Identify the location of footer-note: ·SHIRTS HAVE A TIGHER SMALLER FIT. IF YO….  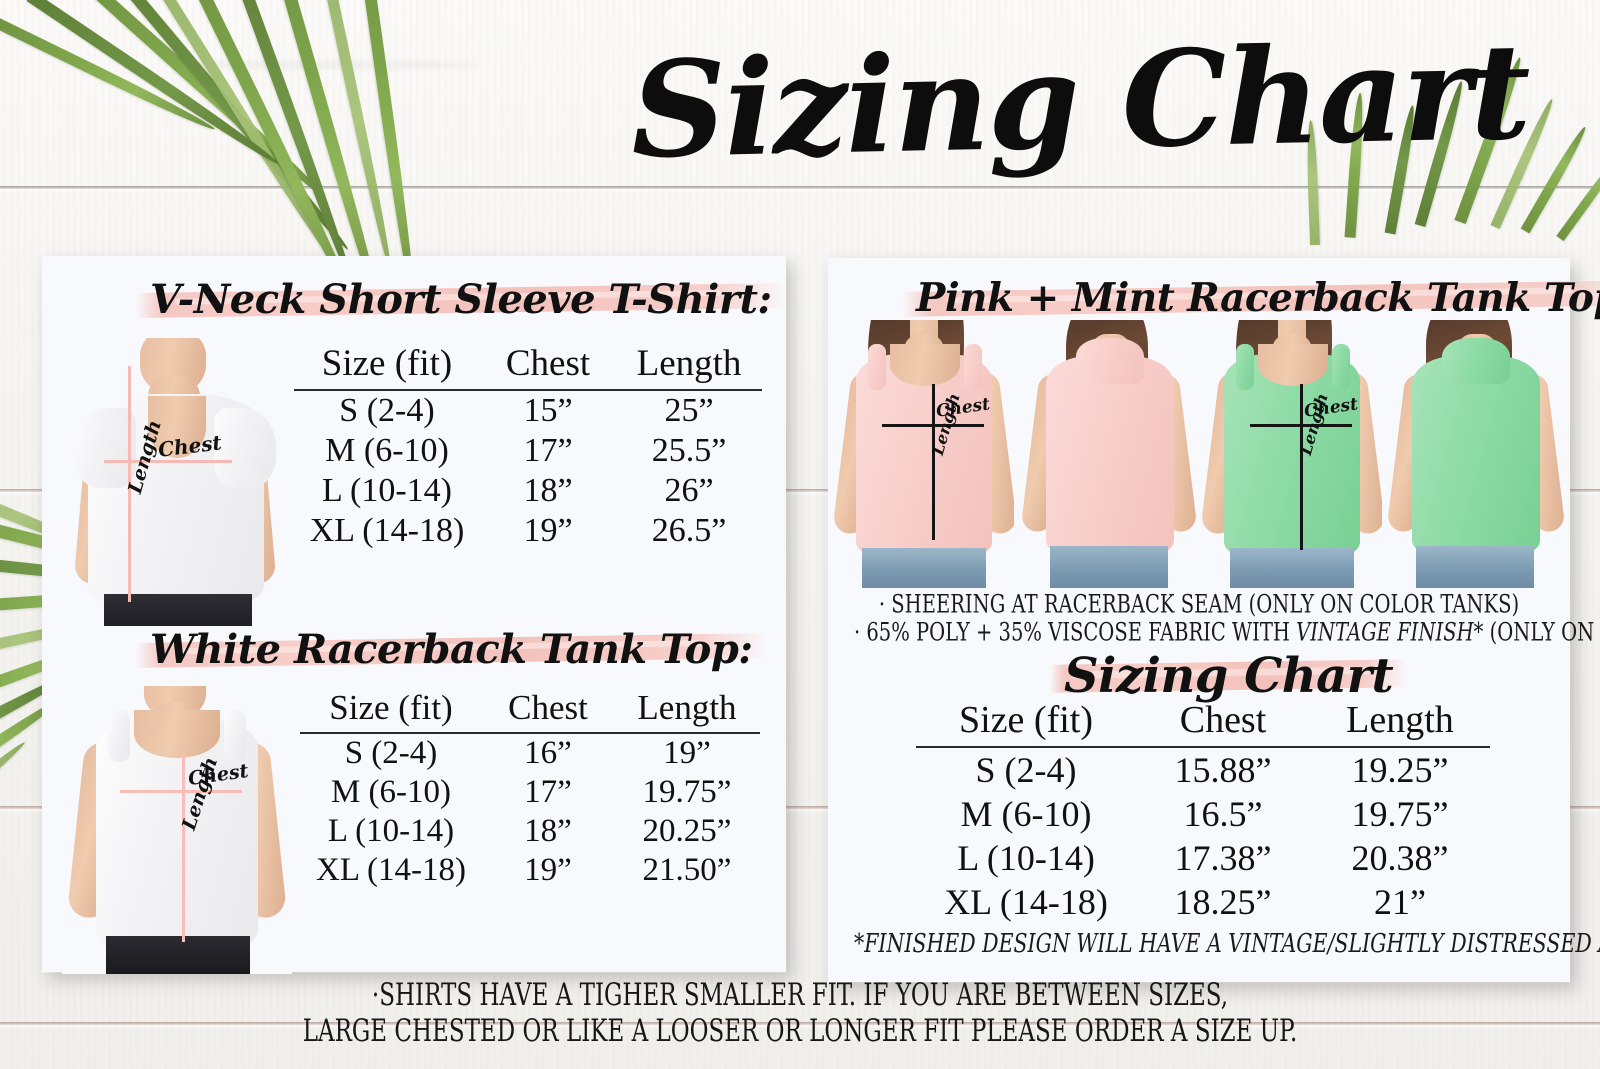
(800, 1013).